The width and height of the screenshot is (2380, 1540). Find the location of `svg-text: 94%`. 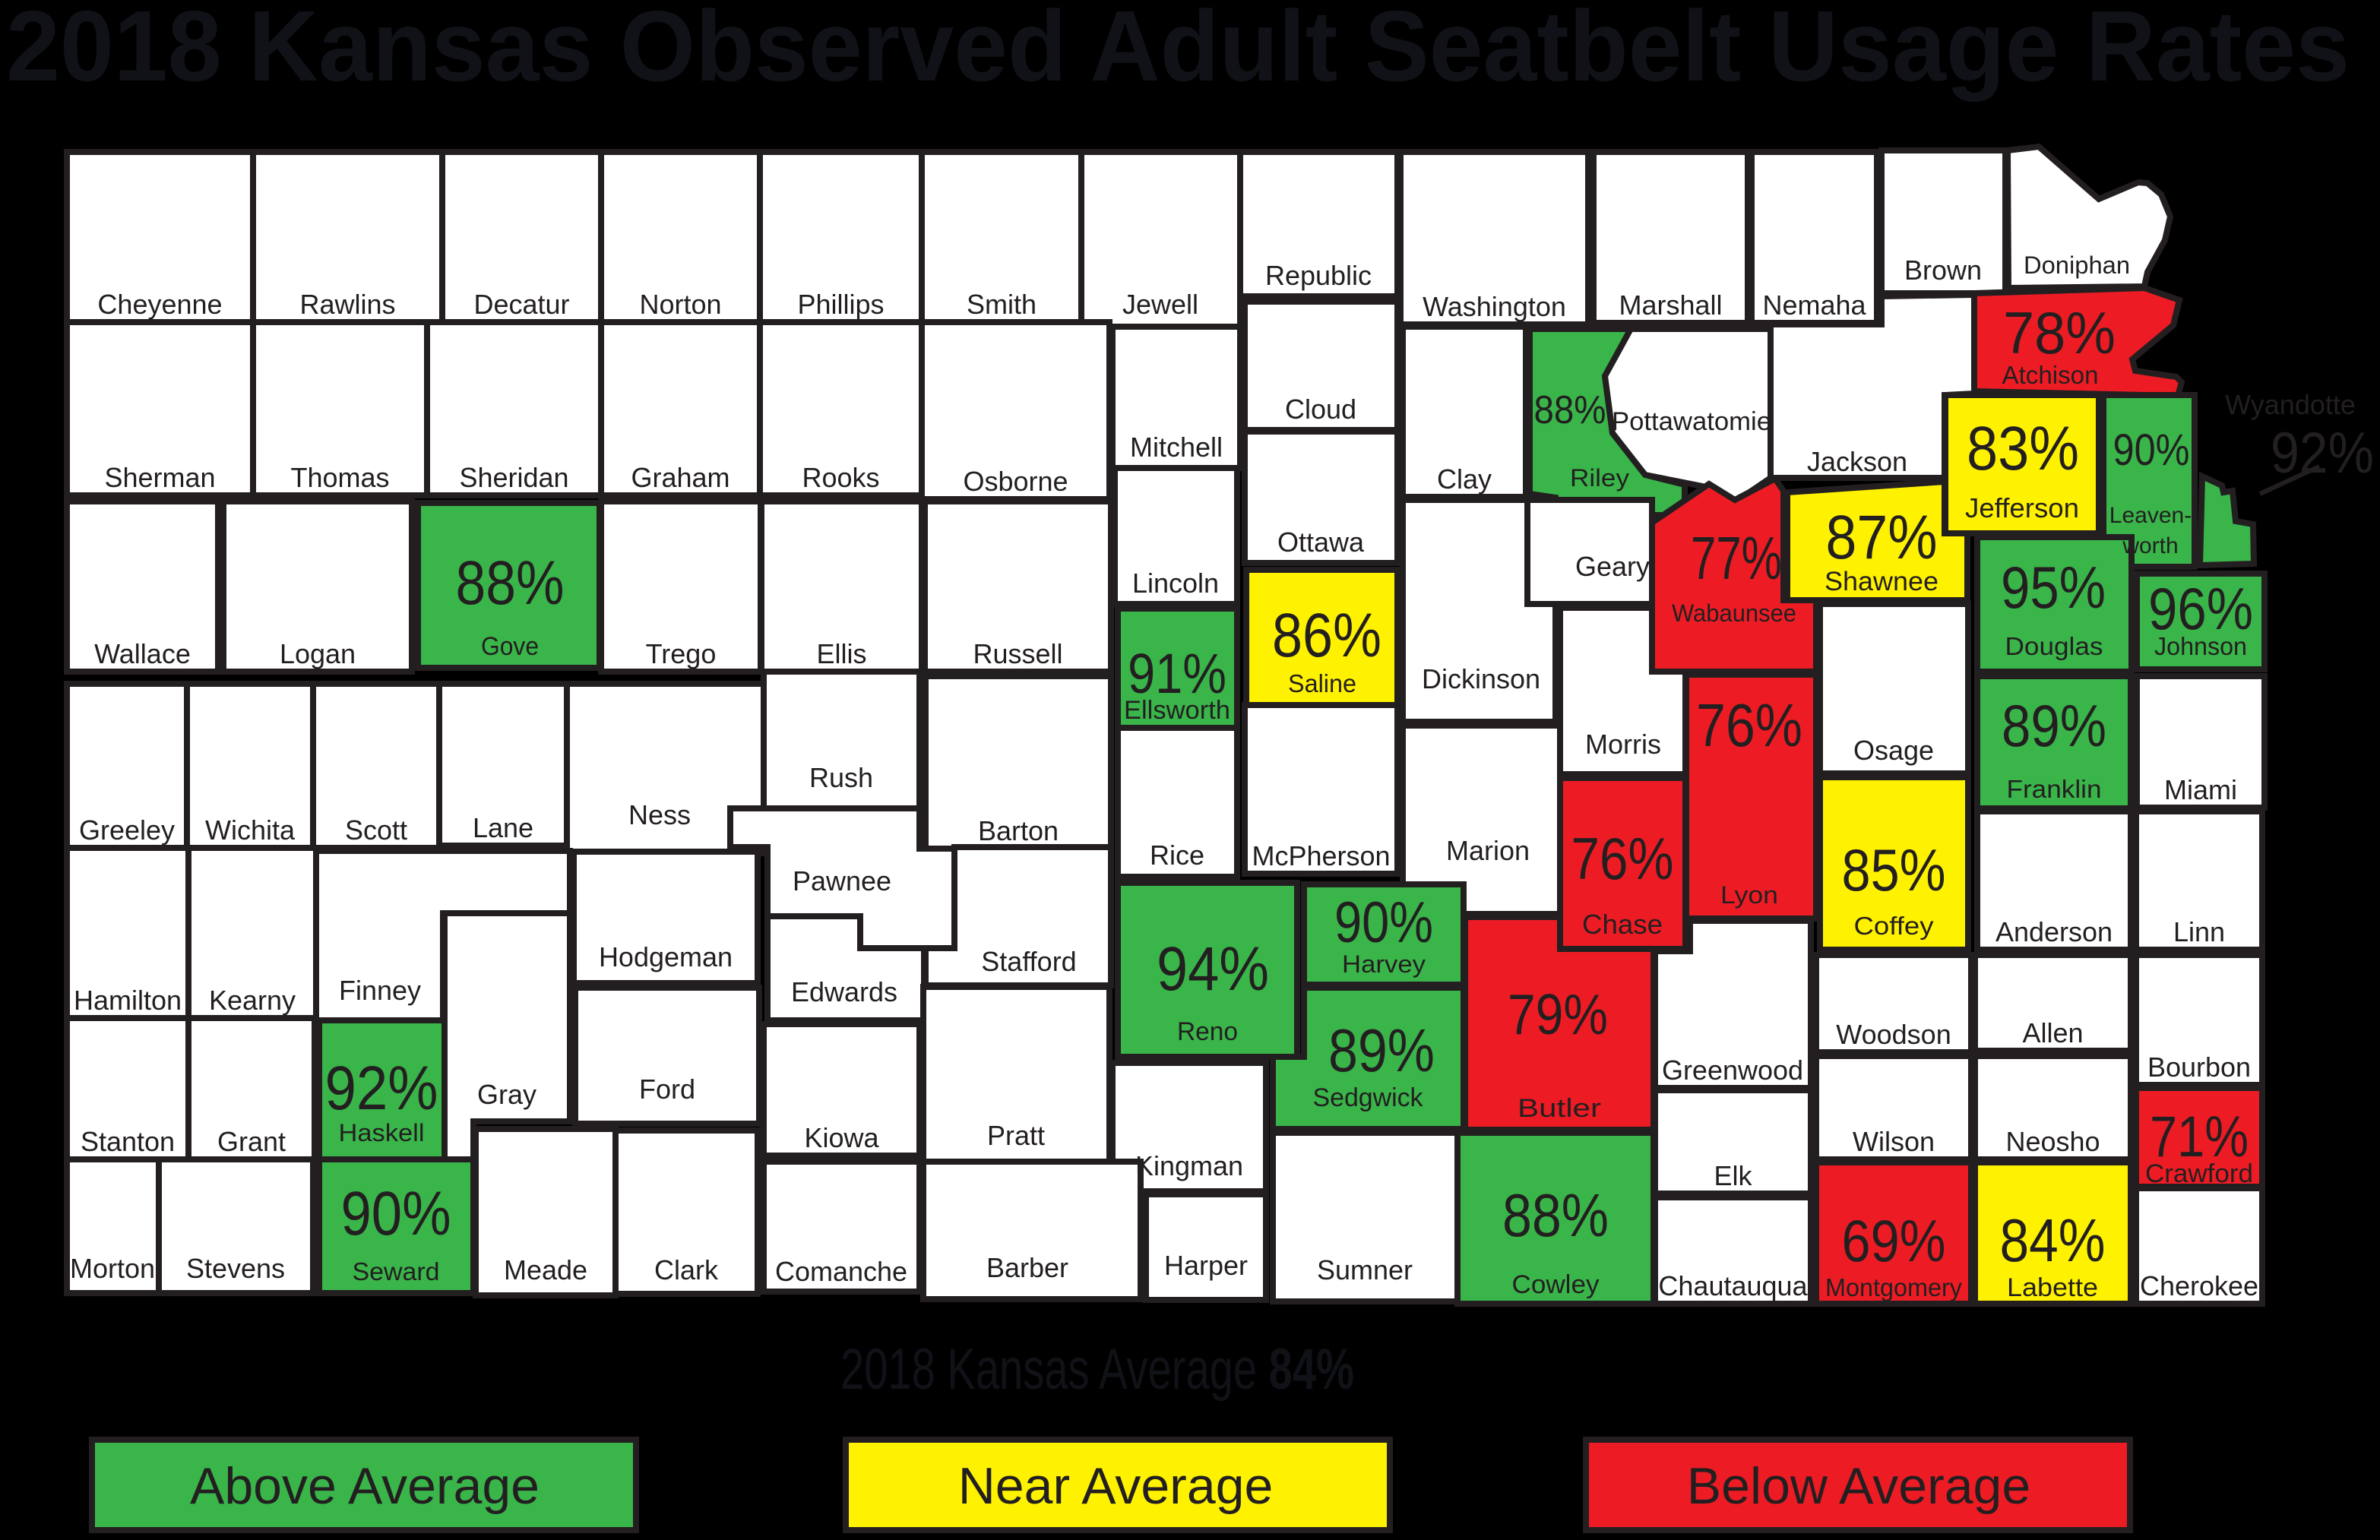

svg-text: 94% is located at coordinates (1213, 969).